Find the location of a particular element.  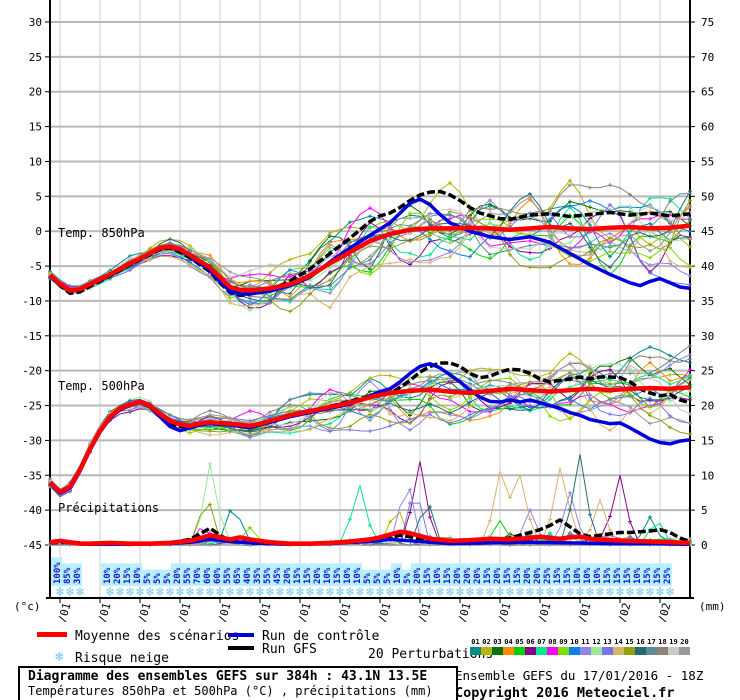

svg-text: 0 is located at coordinates (38, 231).